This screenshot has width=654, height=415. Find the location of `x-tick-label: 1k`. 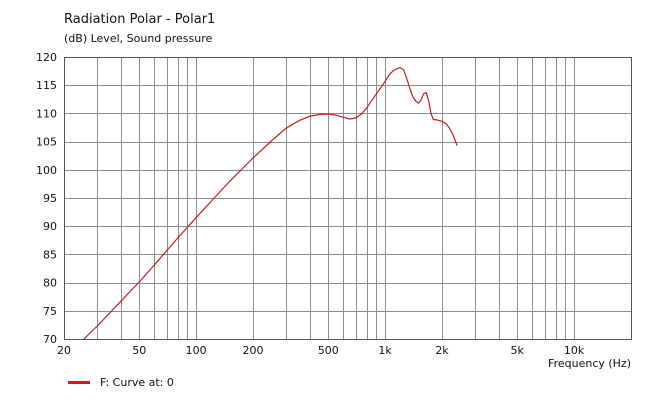

x-tick-label: 1k is located at coordinates (385, 350).